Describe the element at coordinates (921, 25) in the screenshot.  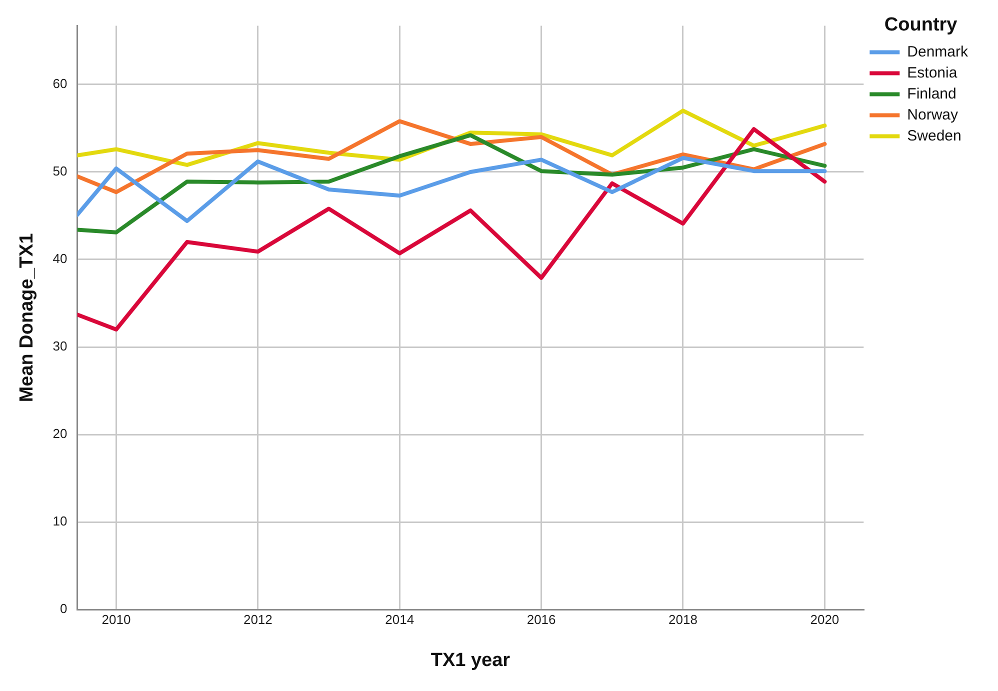
I see `legend-title: Country` at that location.